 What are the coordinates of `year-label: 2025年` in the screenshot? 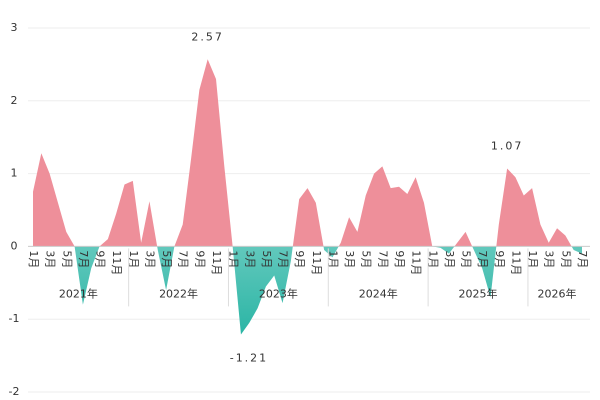 It's located at (478, 293).